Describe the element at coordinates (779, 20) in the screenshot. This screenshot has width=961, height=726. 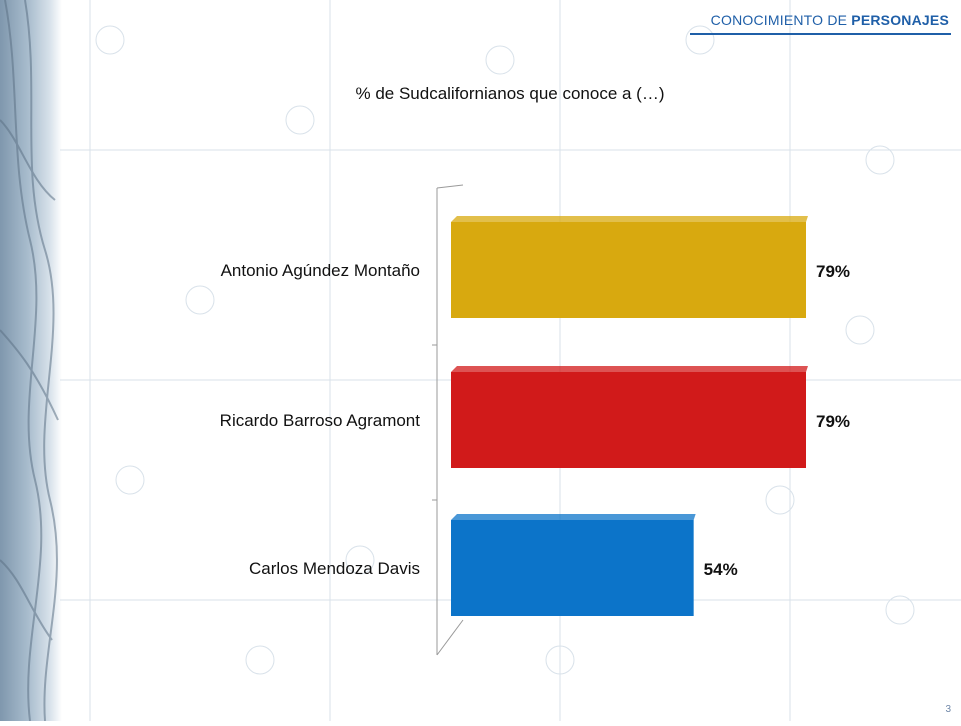
I see `section-title-prefix: CONOCIMIENTO DE` at that location.